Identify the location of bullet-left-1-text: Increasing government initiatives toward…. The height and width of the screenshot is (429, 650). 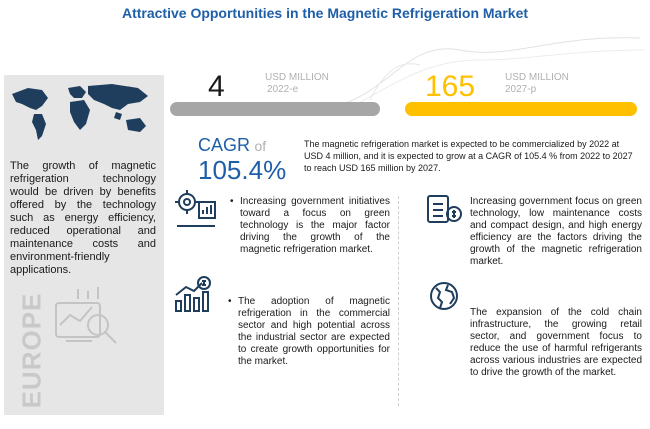
(315, 225).